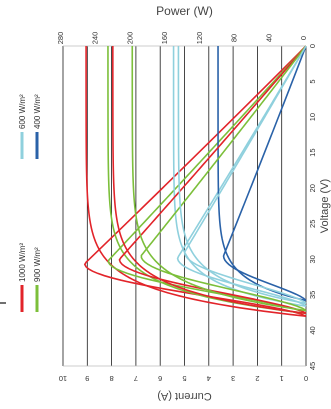  Describe the element at coordinates (160, 378) in the screenshot. I see `current-tick-label: 6` at that location.